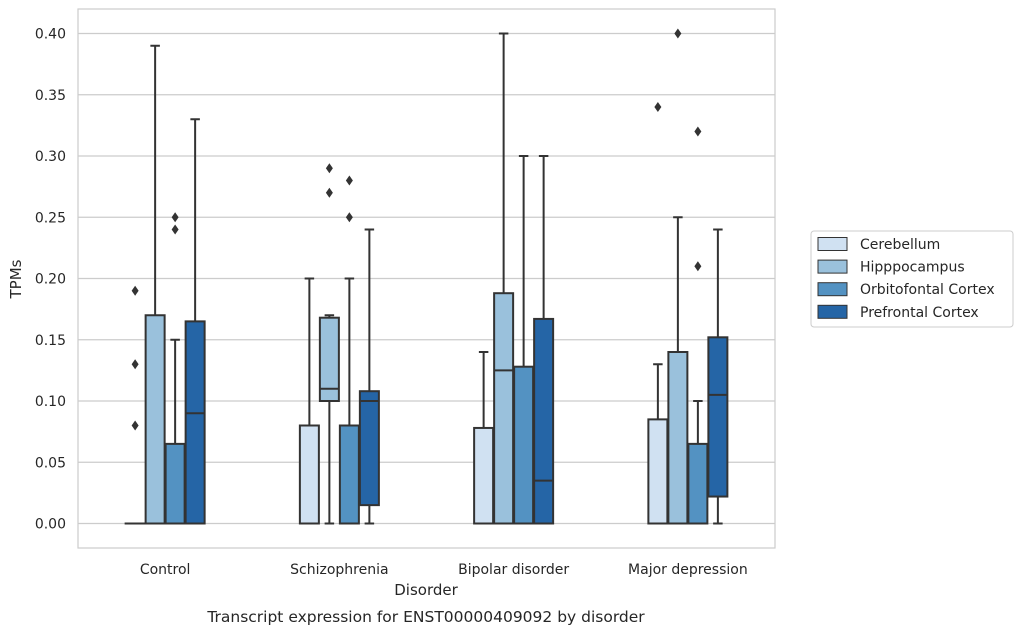  Describe the element at coordinates (50, 157) in the screenshot. I see `y-tick-label: 0.30` at that location.